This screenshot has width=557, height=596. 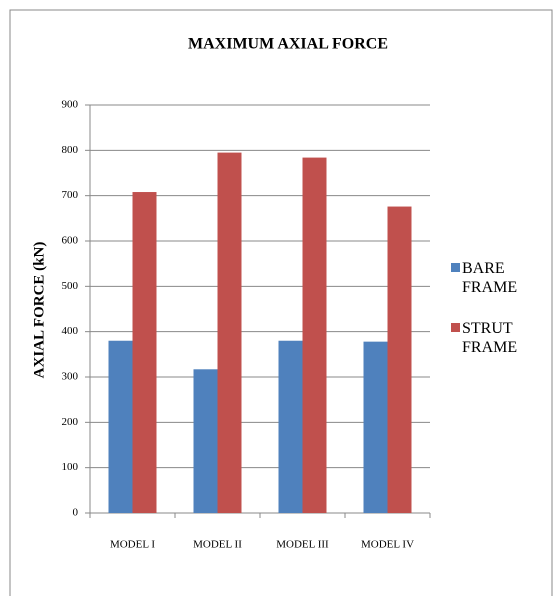 I want to click on y-tick-label: 200, so click(x=70, y=422).